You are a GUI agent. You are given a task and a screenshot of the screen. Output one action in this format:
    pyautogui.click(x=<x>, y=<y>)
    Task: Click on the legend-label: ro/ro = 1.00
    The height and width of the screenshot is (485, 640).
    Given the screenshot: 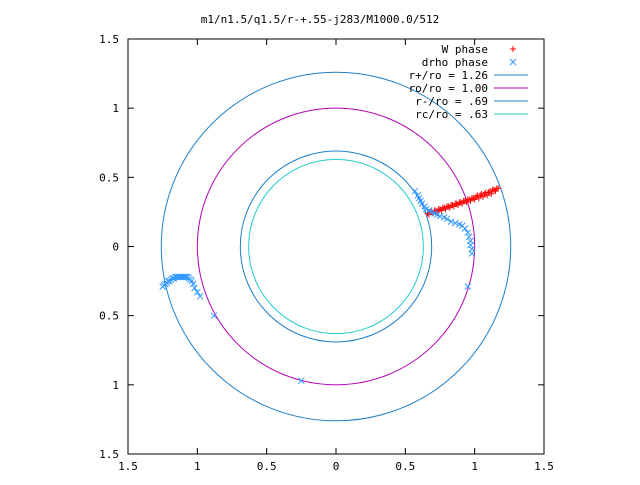 What is the action you would take?
    pyautogui.click(x=448, y=88)
    